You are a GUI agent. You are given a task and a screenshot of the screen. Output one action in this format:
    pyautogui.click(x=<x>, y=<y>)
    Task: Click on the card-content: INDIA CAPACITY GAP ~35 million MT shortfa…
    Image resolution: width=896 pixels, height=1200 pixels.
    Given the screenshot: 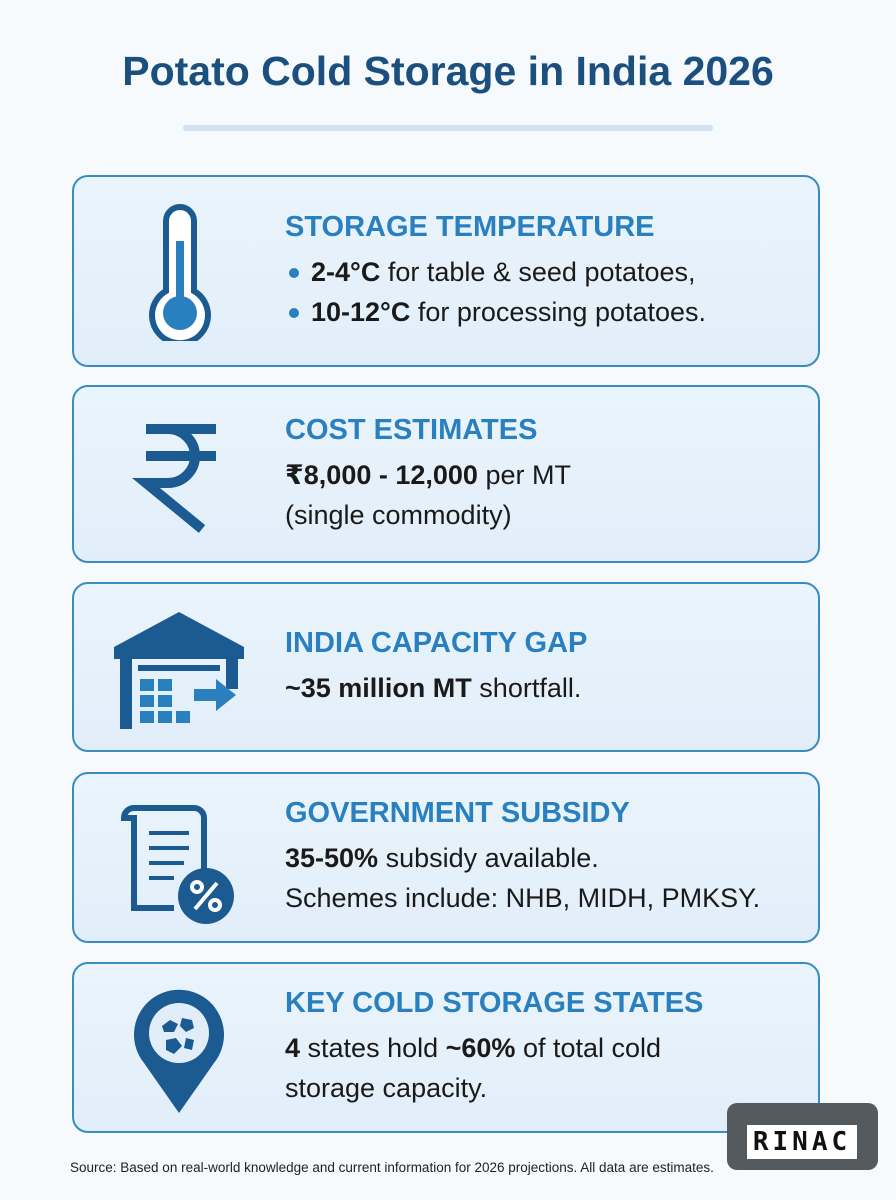 What is the action you would take?
    pyautogui.click(x=546, y=667)
    